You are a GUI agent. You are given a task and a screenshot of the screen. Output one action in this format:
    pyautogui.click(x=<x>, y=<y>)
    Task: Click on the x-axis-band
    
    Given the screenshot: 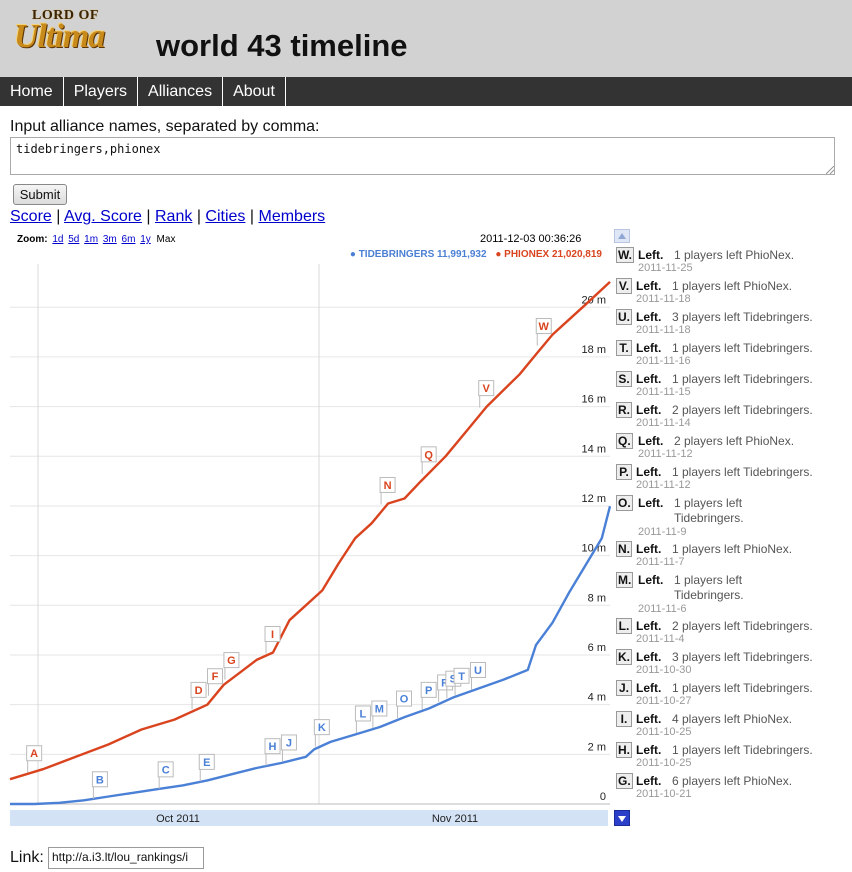 What is the action you would take?
    pyautogui.click(x=309, y=818)
    